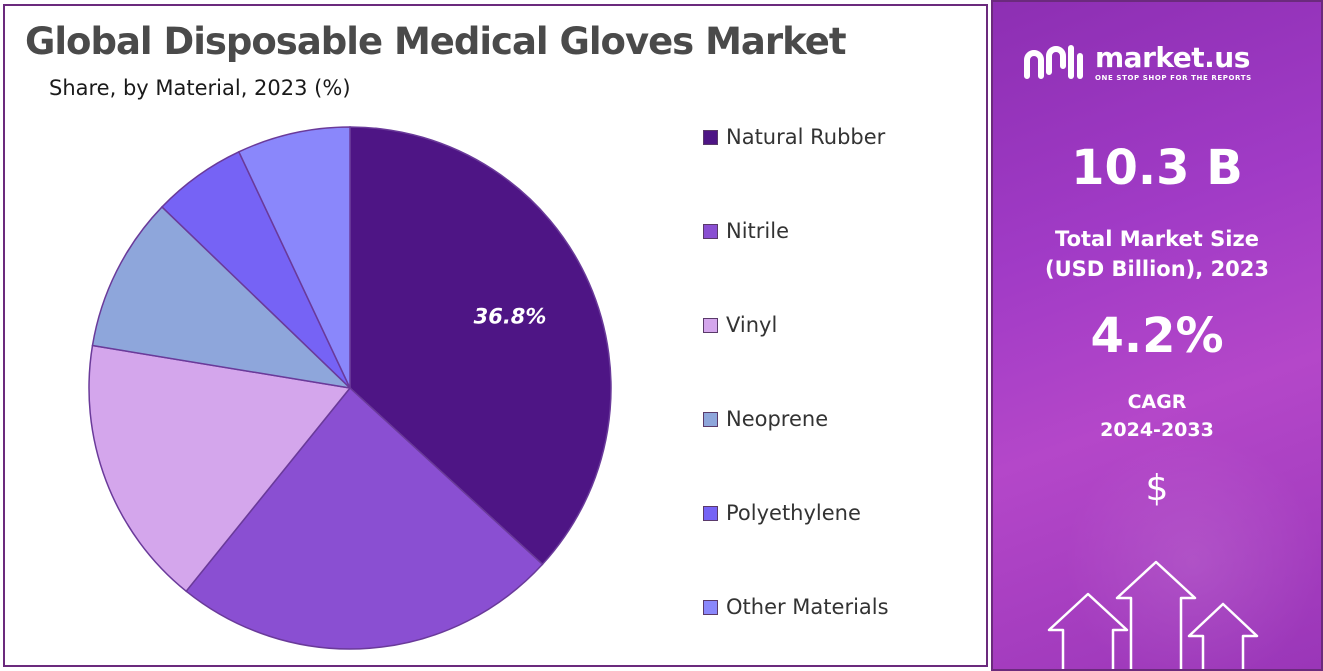  I want to click on pie-slice-natural-rubber, so click(480, 346).